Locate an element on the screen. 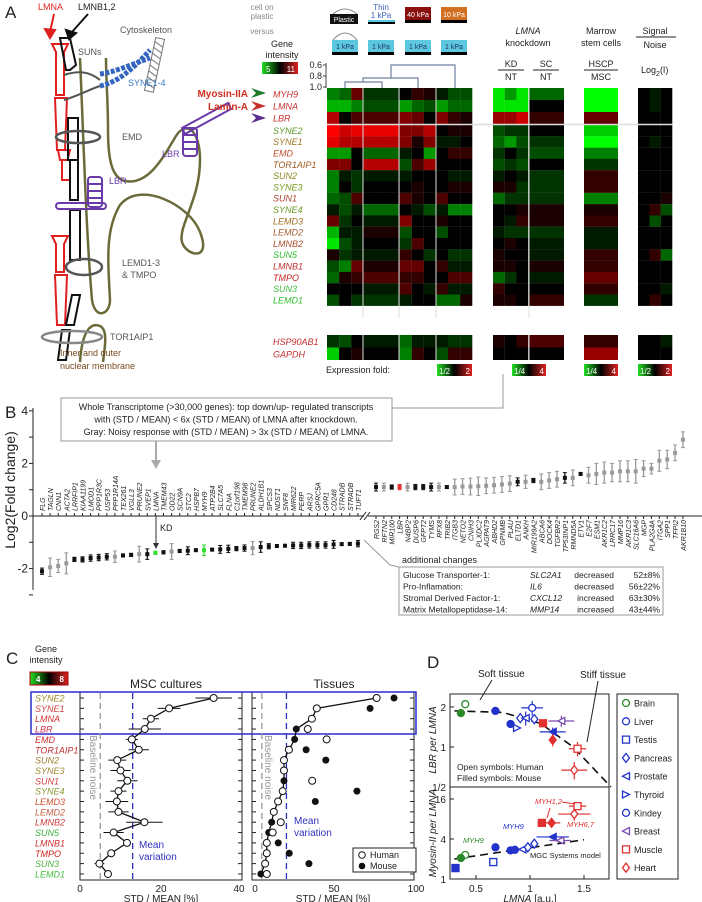 Image resolution: width=702 pixels, height=902 pixels. gene-tick-label: ITGA2 is located at coordinates (660, 530).